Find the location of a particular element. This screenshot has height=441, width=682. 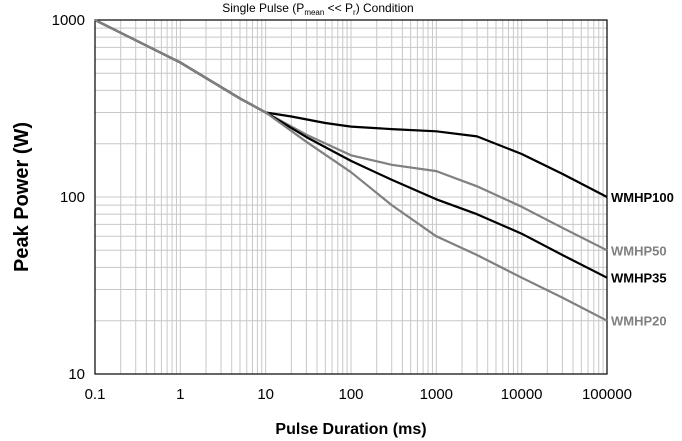

x-tick-label: 1000 is located at coordinates (436, 394).